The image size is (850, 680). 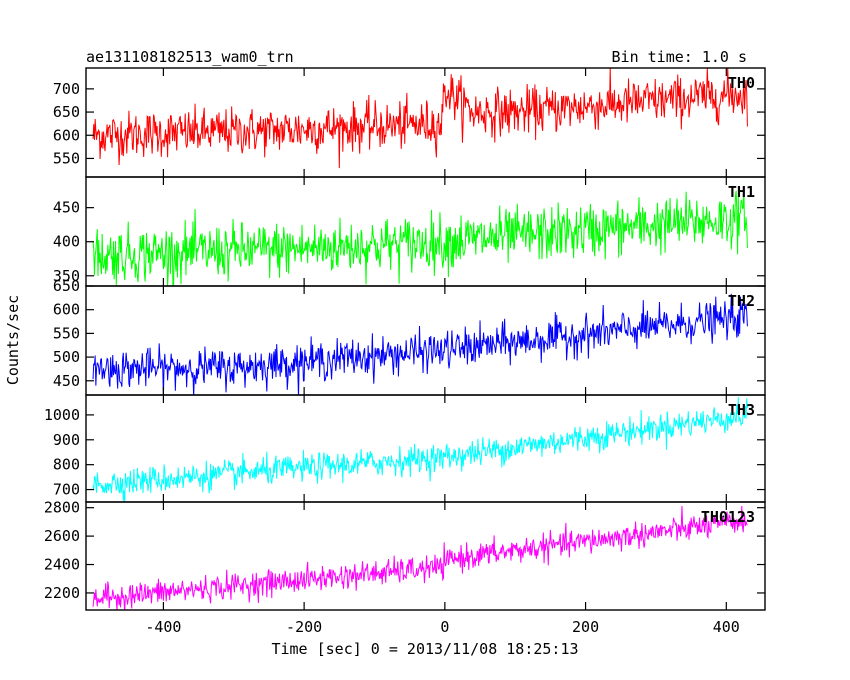 I want to click on panel-th3: 700 800 900 1000 TH3, so click(x=405, y=448).